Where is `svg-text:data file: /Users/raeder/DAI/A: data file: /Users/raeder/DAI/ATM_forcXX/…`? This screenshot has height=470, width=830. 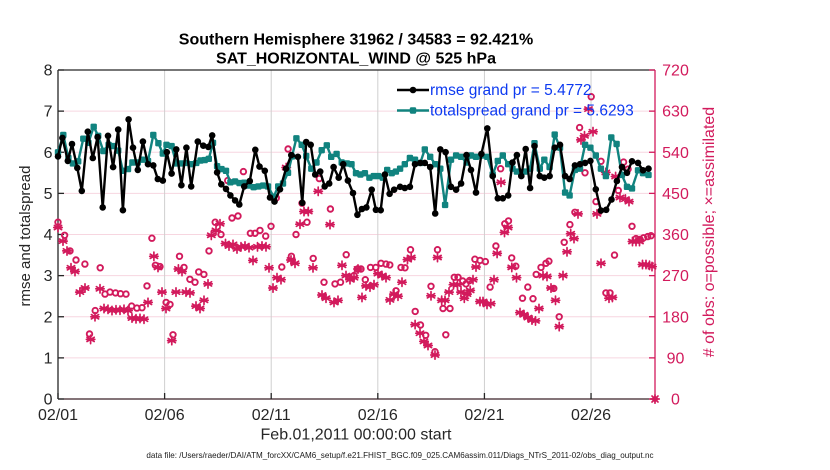 svg-text:data file: /Users/raeder/DAI/A: data file: /Users/raeder/DAI/ATM_forcXX/… is located at coordinates (399, 455).